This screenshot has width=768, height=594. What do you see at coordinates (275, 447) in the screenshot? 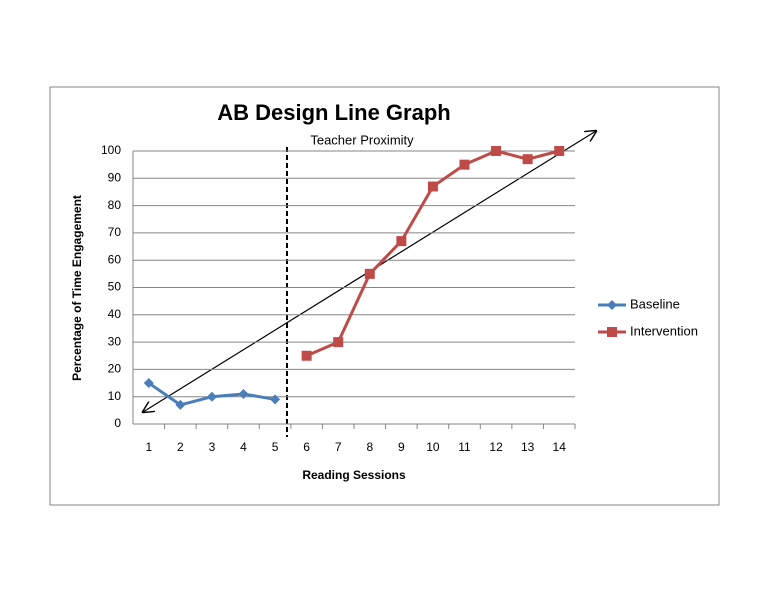
I see `x-tick-label: 5` at bounding box center [275, 447].